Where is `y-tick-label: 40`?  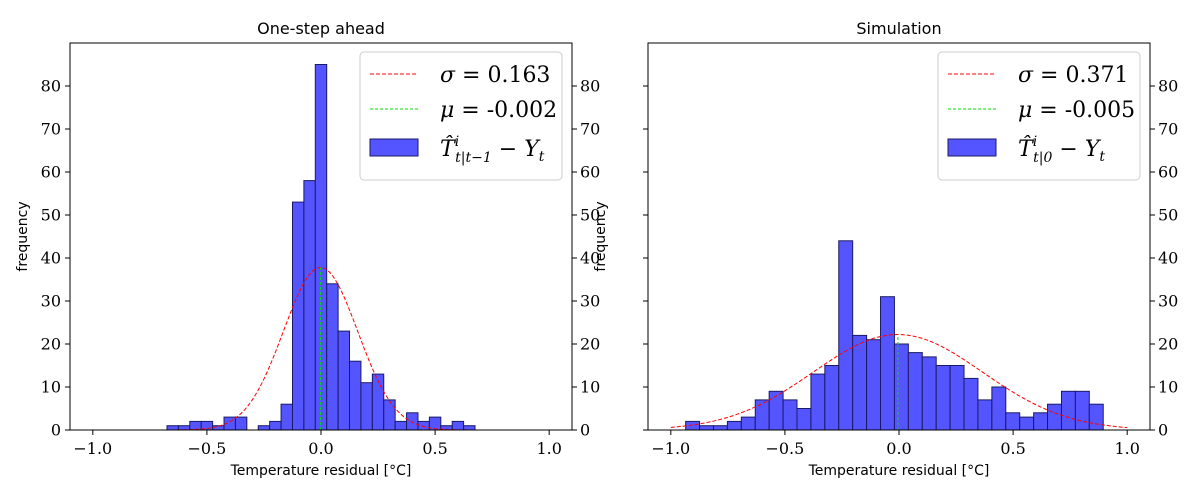 y-tick-label: 40 is located at coordinates (51, 258).